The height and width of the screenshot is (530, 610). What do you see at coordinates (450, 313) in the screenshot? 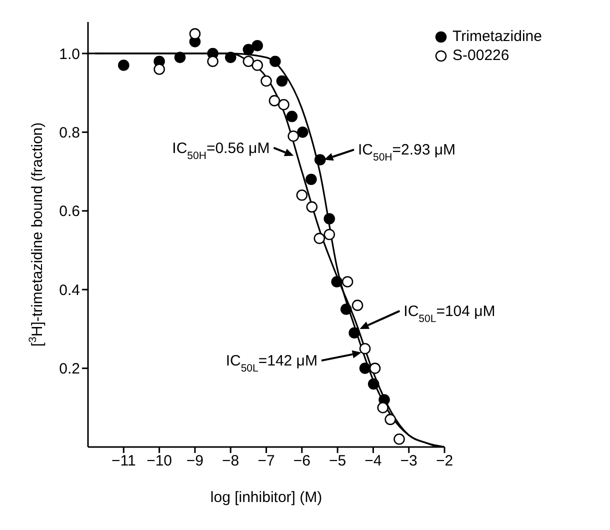
I see `annotation: IC$_{50L}$=104 μM` at bounding box center [450, 313].